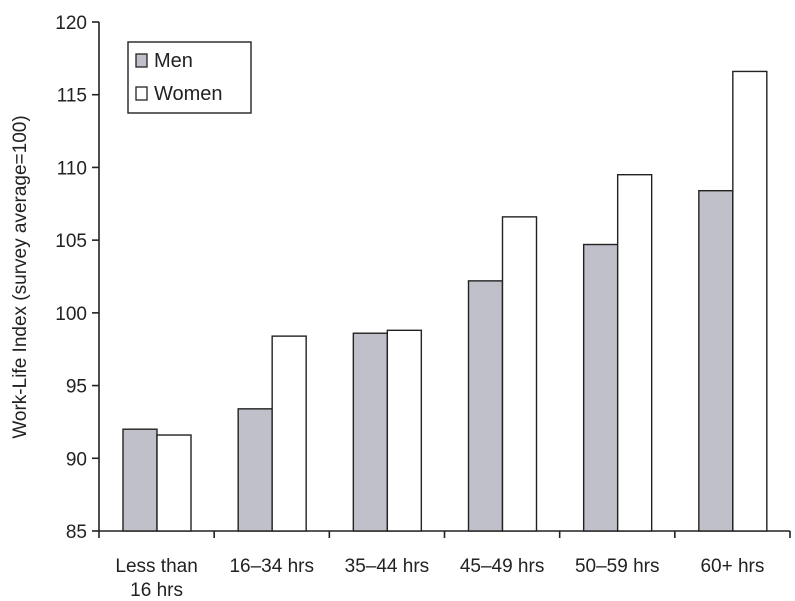 Image resolution: width=795 pixels, height=601 pixels. I want to click on x-tick-label: 16 hrs, so click(156, 590).